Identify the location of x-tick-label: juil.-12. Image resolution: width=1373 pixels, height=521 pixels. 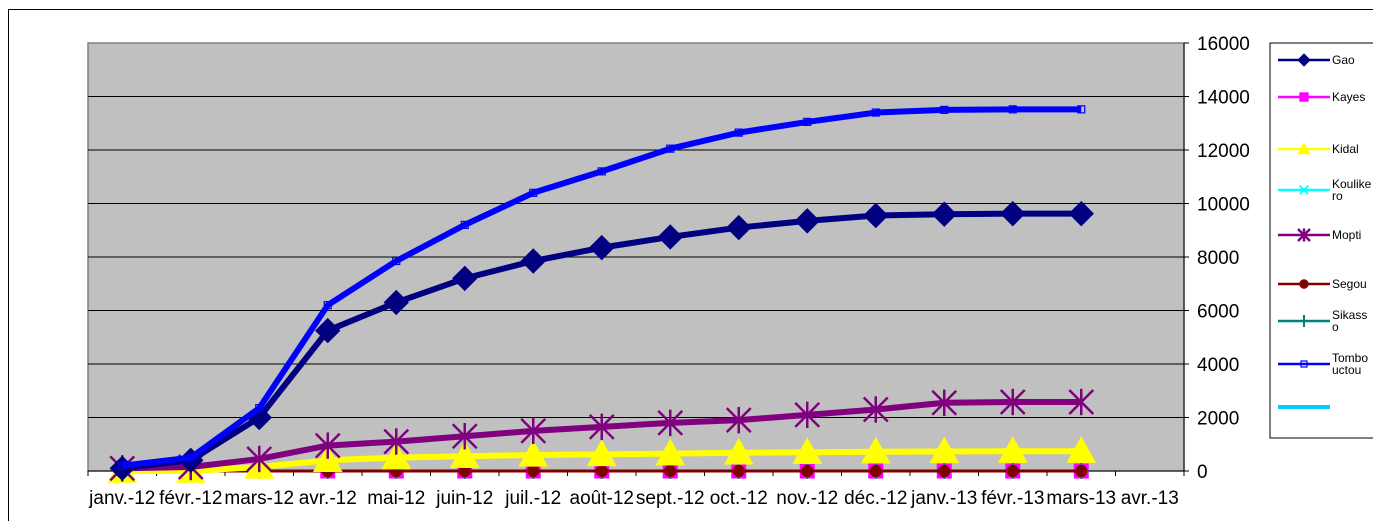
(532, 498).